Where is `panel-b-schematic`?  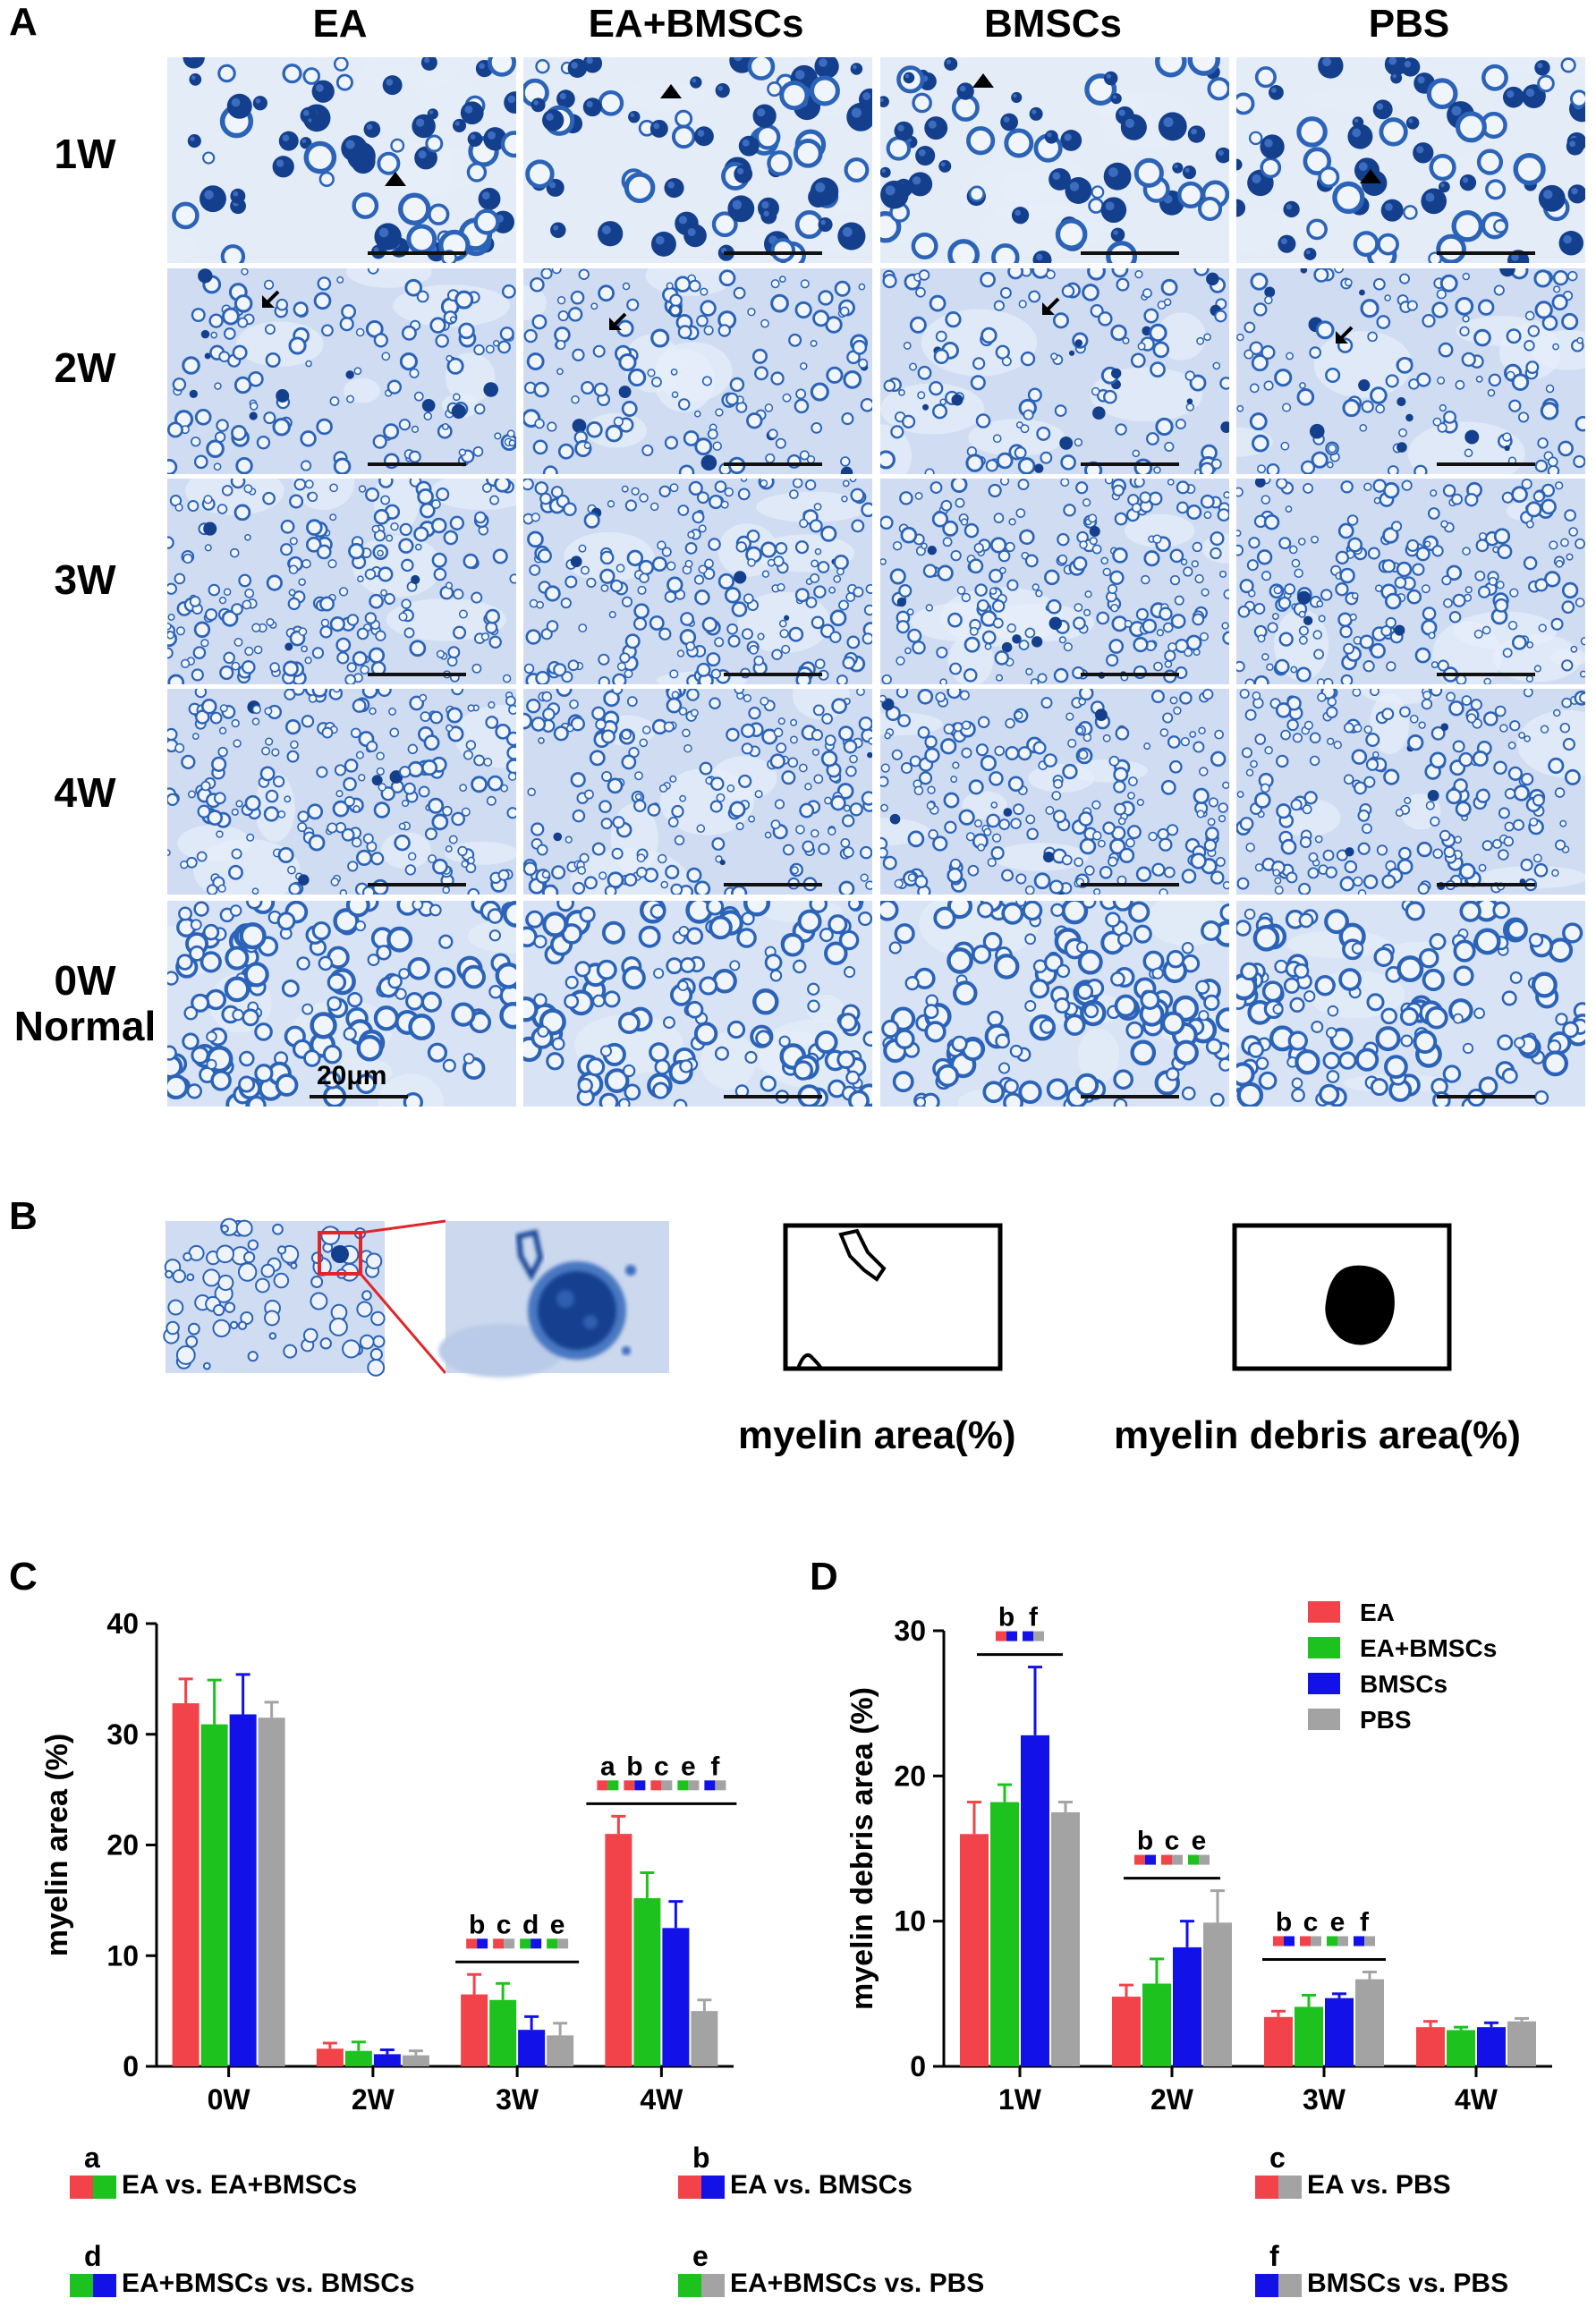
panel-b-schematic is located at coordinates (808, 1297).